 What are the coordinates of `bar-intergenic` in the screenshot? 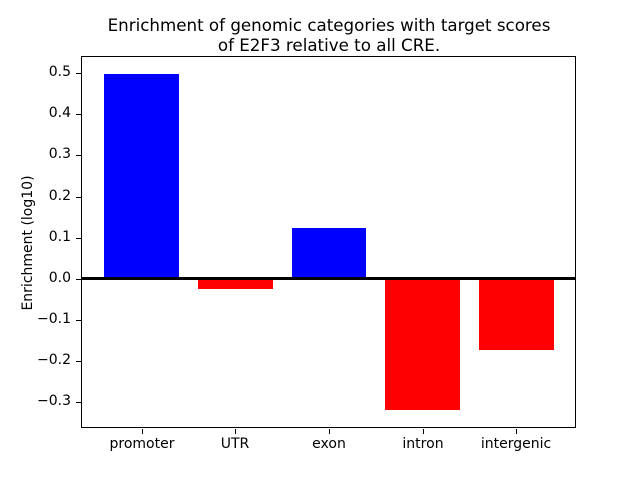 It's located at (516, 314).